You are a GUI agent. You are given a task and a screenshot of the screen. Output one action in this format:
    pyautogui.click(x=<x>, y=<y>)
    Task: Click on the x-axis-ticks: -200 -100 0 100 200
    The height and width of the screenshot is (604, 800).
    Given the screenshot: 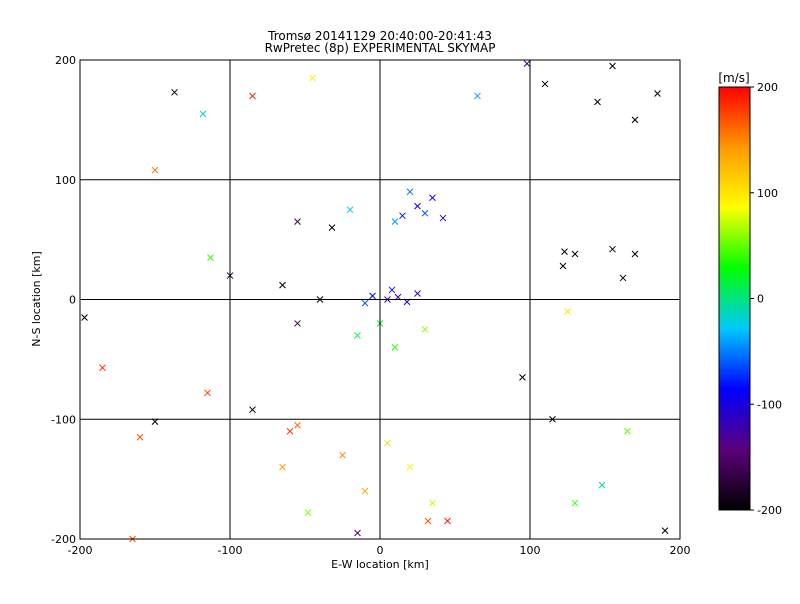 What is the action you would take?
    pyautogui.click(x=379, y=550)
    